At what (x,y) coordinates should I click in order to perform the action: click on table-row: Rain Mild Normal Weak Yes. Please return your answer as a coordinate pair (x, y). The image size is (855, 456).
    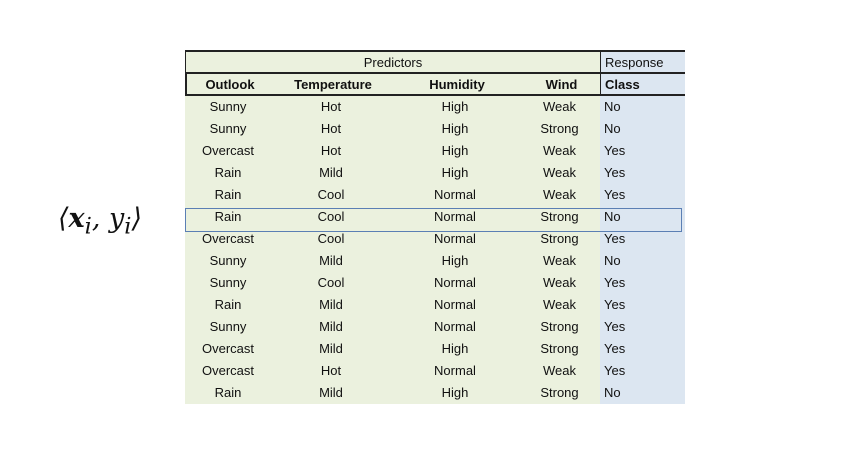
    Looking at the image, I should click on (435, 305).